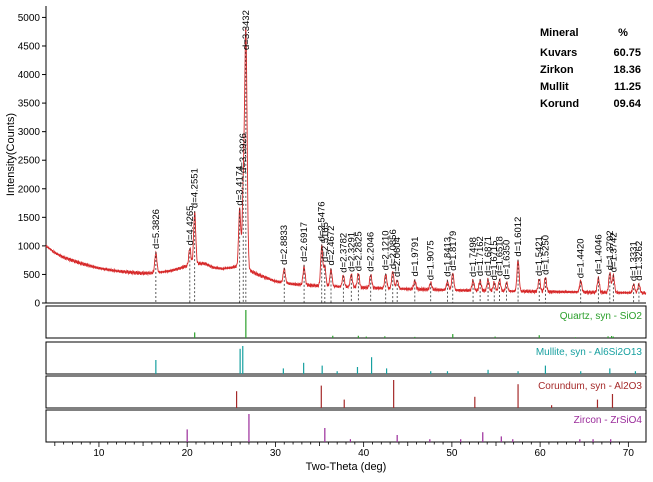  I want to click on y-tick-label: 500, so click(31, 275).